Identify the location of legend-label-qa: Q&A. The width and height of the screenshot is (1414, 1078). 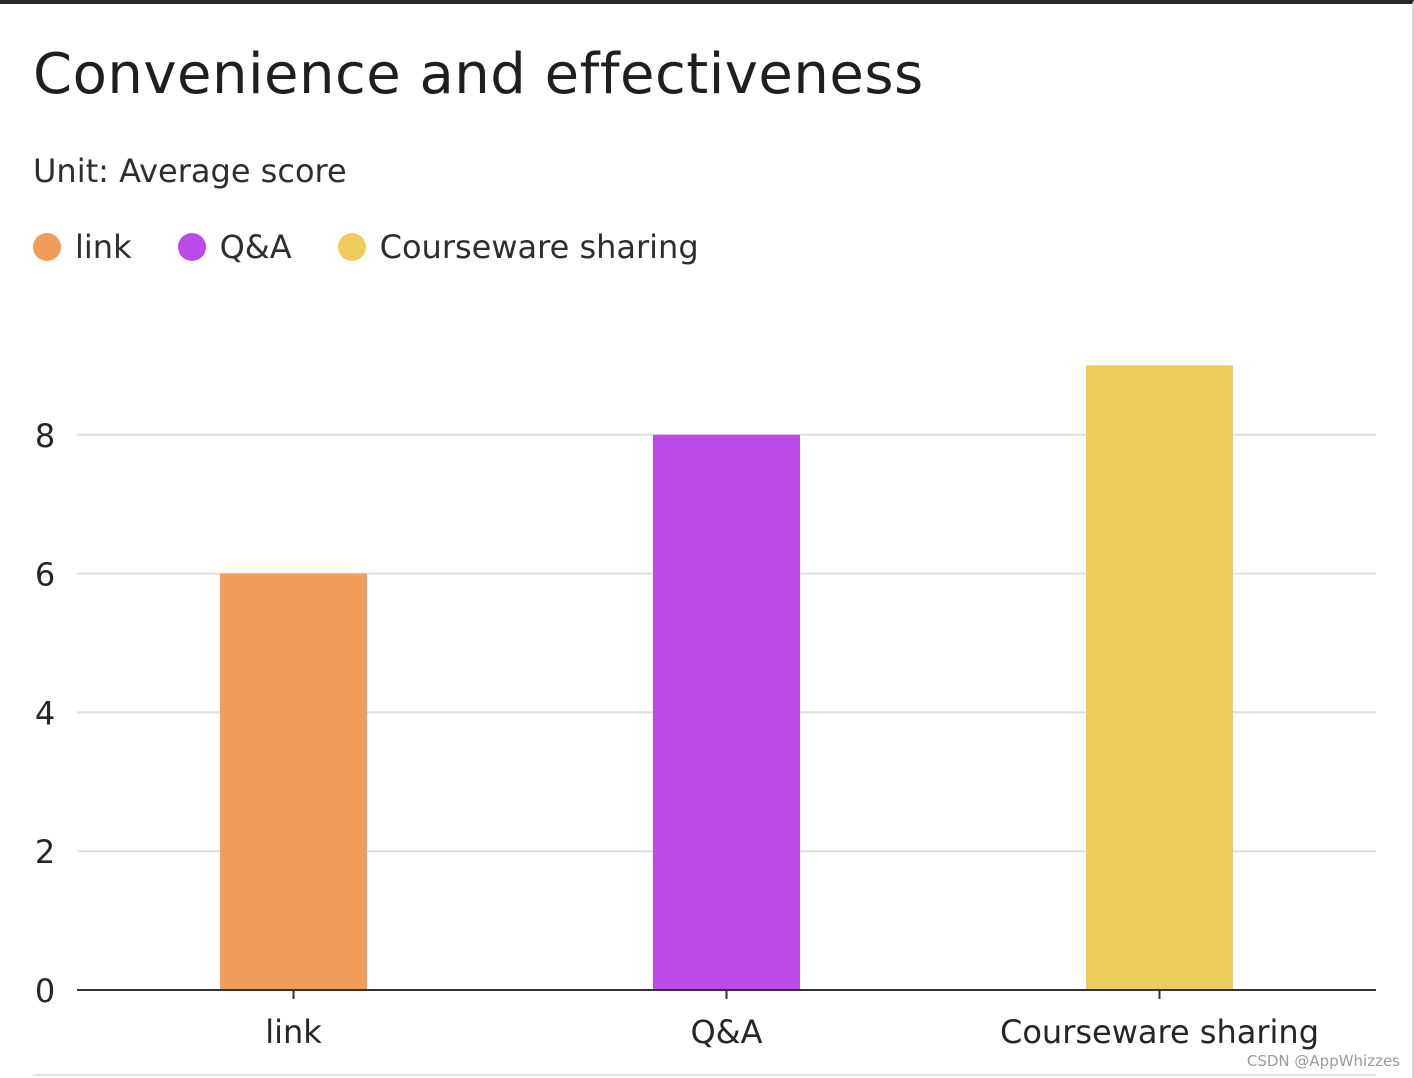
(255, 247).